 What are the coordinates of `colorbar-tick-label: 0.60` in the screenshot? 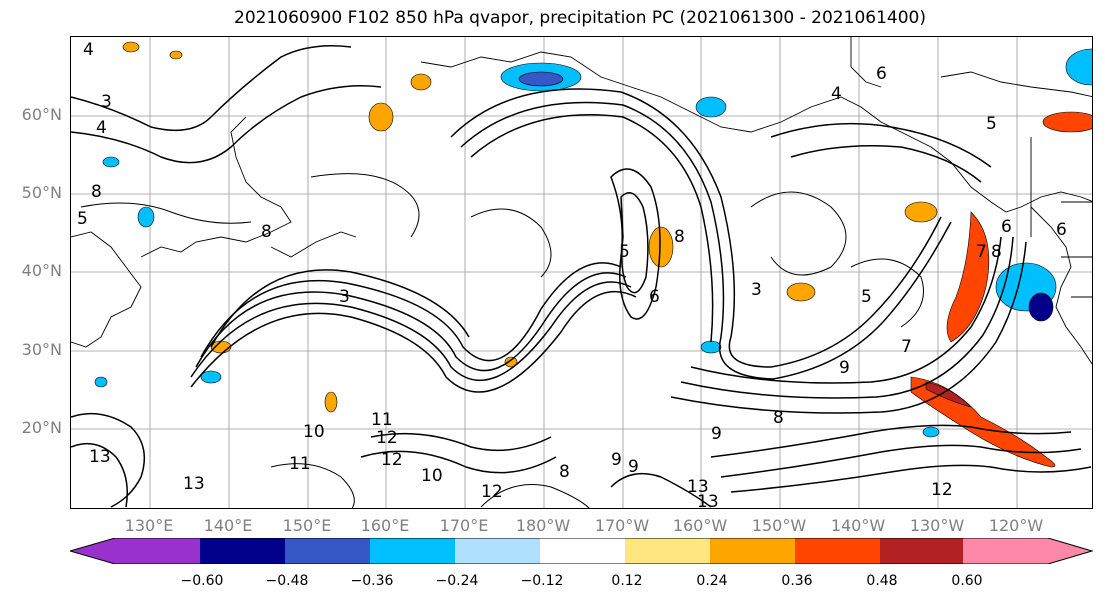 It's located at (967, 581).